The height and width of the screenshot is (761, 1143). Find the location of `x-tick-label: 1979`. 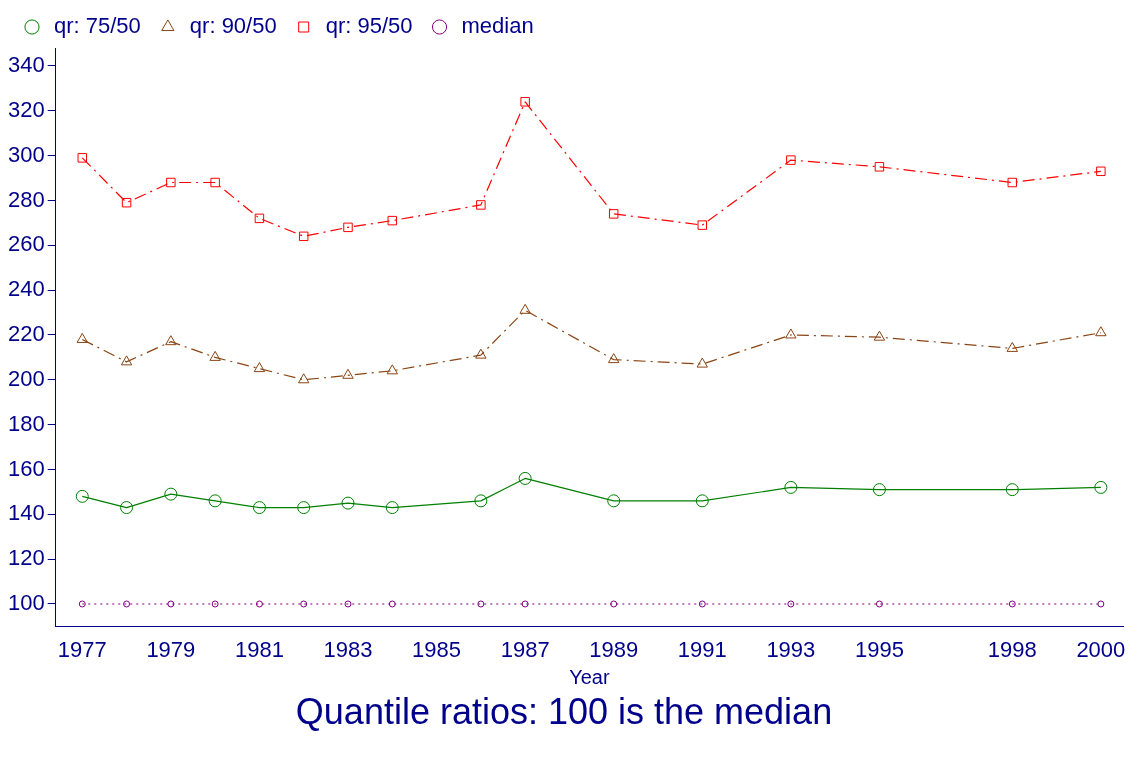

x-tick-label: 1979 is located at coordinates (171, 649).